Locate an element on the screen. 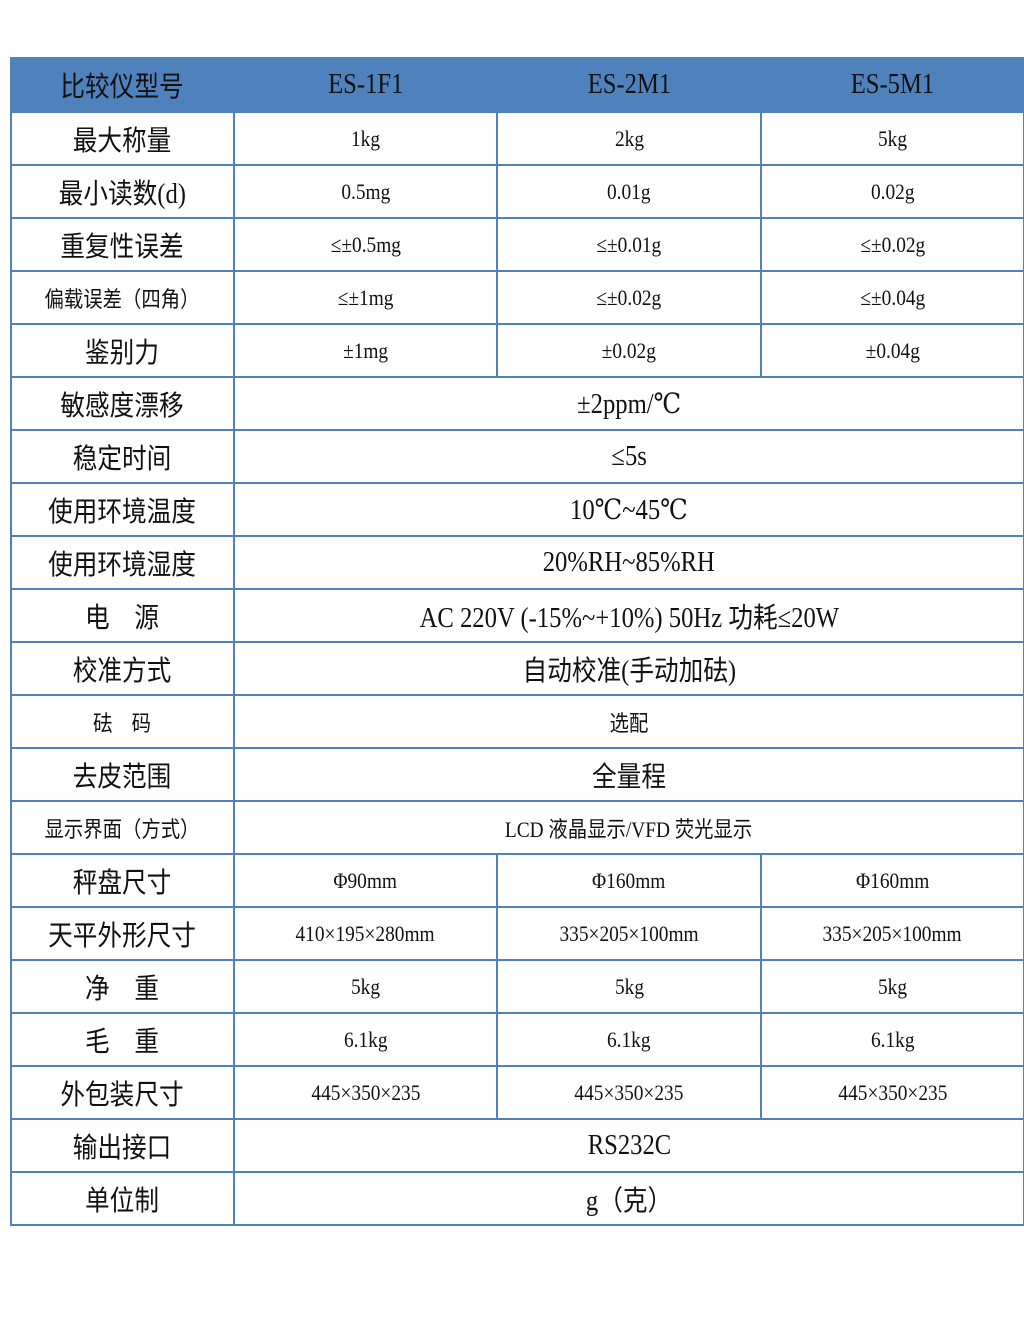  header-row: 比较仪型号 ES-1F1 ES-2M1 ES-5M1 is located at coordinates (517, 85).